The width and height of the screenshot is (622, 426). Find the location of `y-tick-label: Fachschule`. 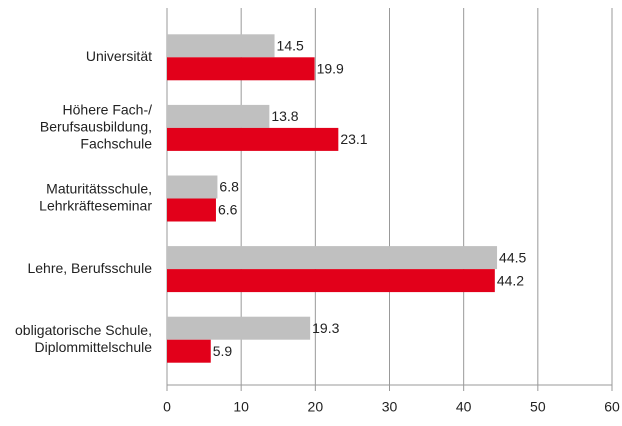

y-tick-label: Fachschule is located at coordinates (116, 144).